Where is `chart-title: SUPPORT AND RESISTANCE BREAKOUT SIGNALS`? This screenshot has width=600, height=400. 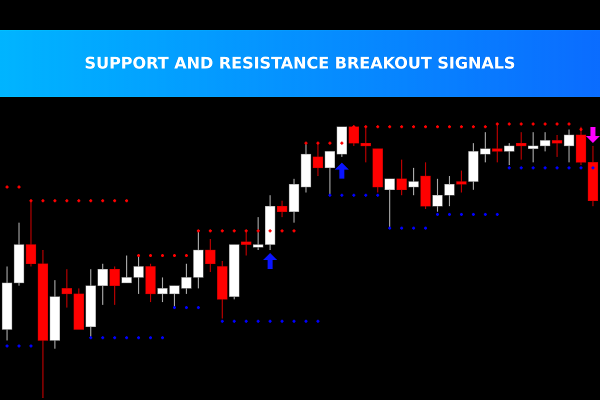 chart-title: SUPPORT AND RESISTANCE BREAKOUT SIGNALS is located at coordinates (300, 62).